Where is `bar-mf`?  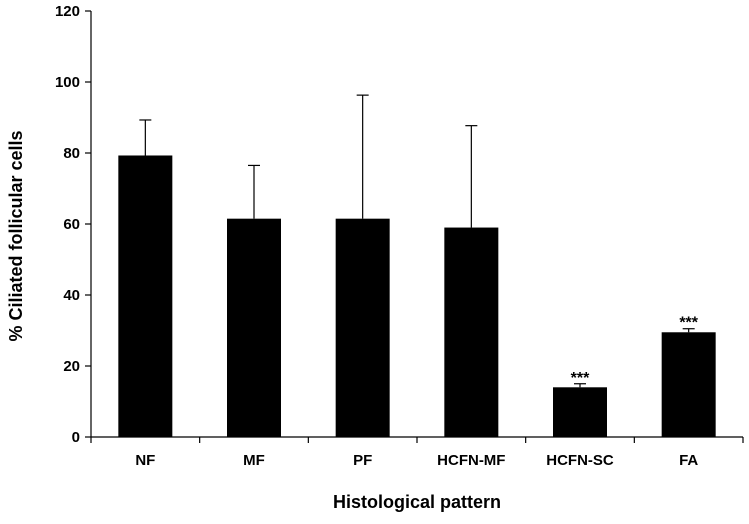
bar-mf is located at coordinates (254, 327).